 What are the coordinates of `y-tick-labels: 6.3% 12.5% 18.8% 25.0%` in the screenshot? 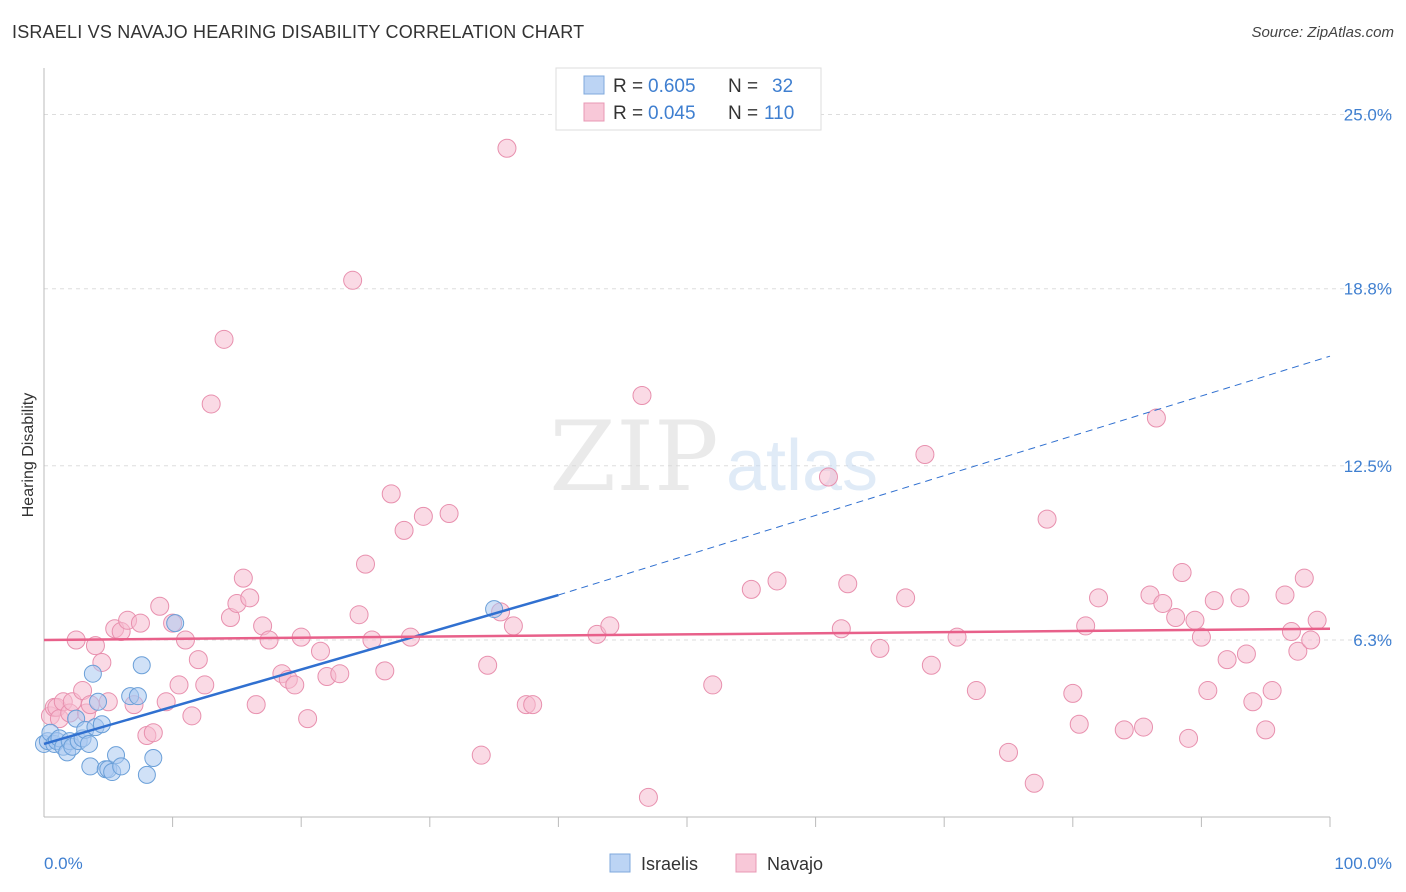 It's located at (1368, 378).